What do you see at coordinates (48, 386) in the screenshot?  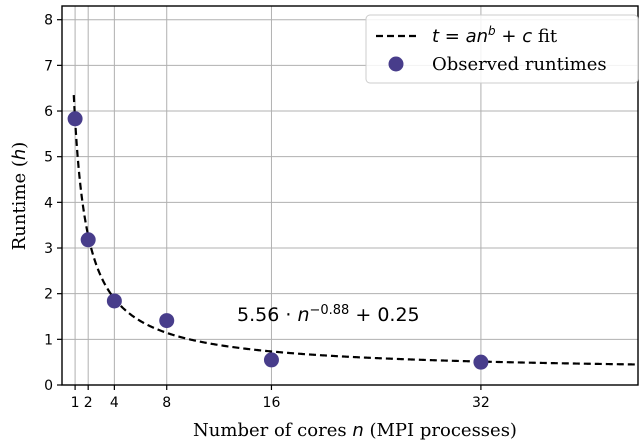 I see `y-tick-label: 0` at bounding box center [48, 386].